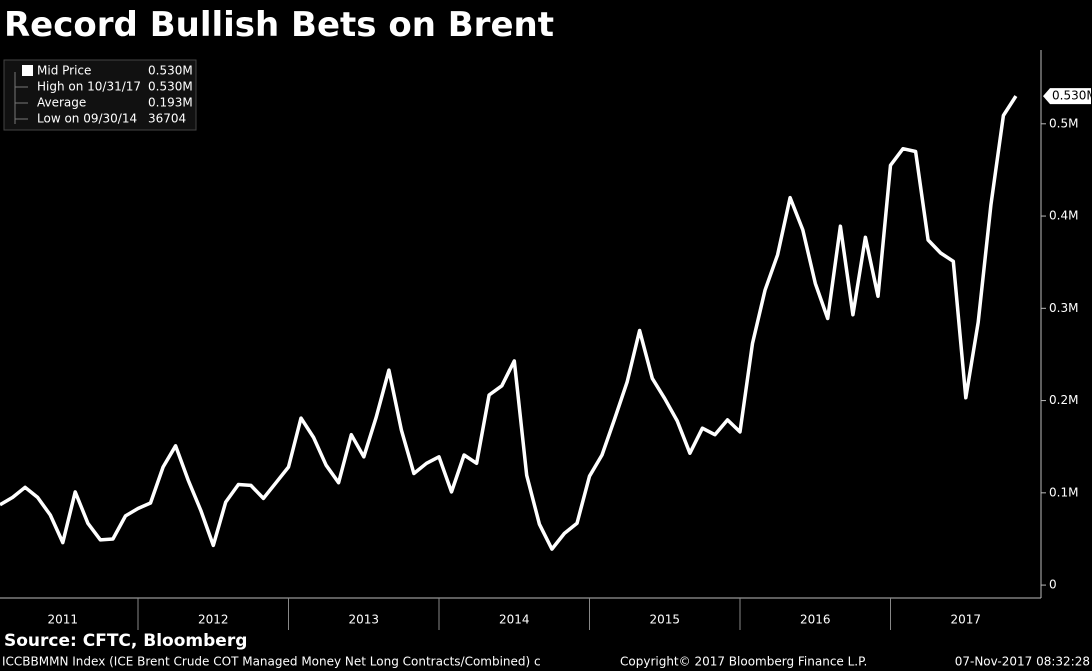  Describe the element at coordinates (1063, 216) in the screenshot. I see `y-tick-label: 0.4M` at that location.